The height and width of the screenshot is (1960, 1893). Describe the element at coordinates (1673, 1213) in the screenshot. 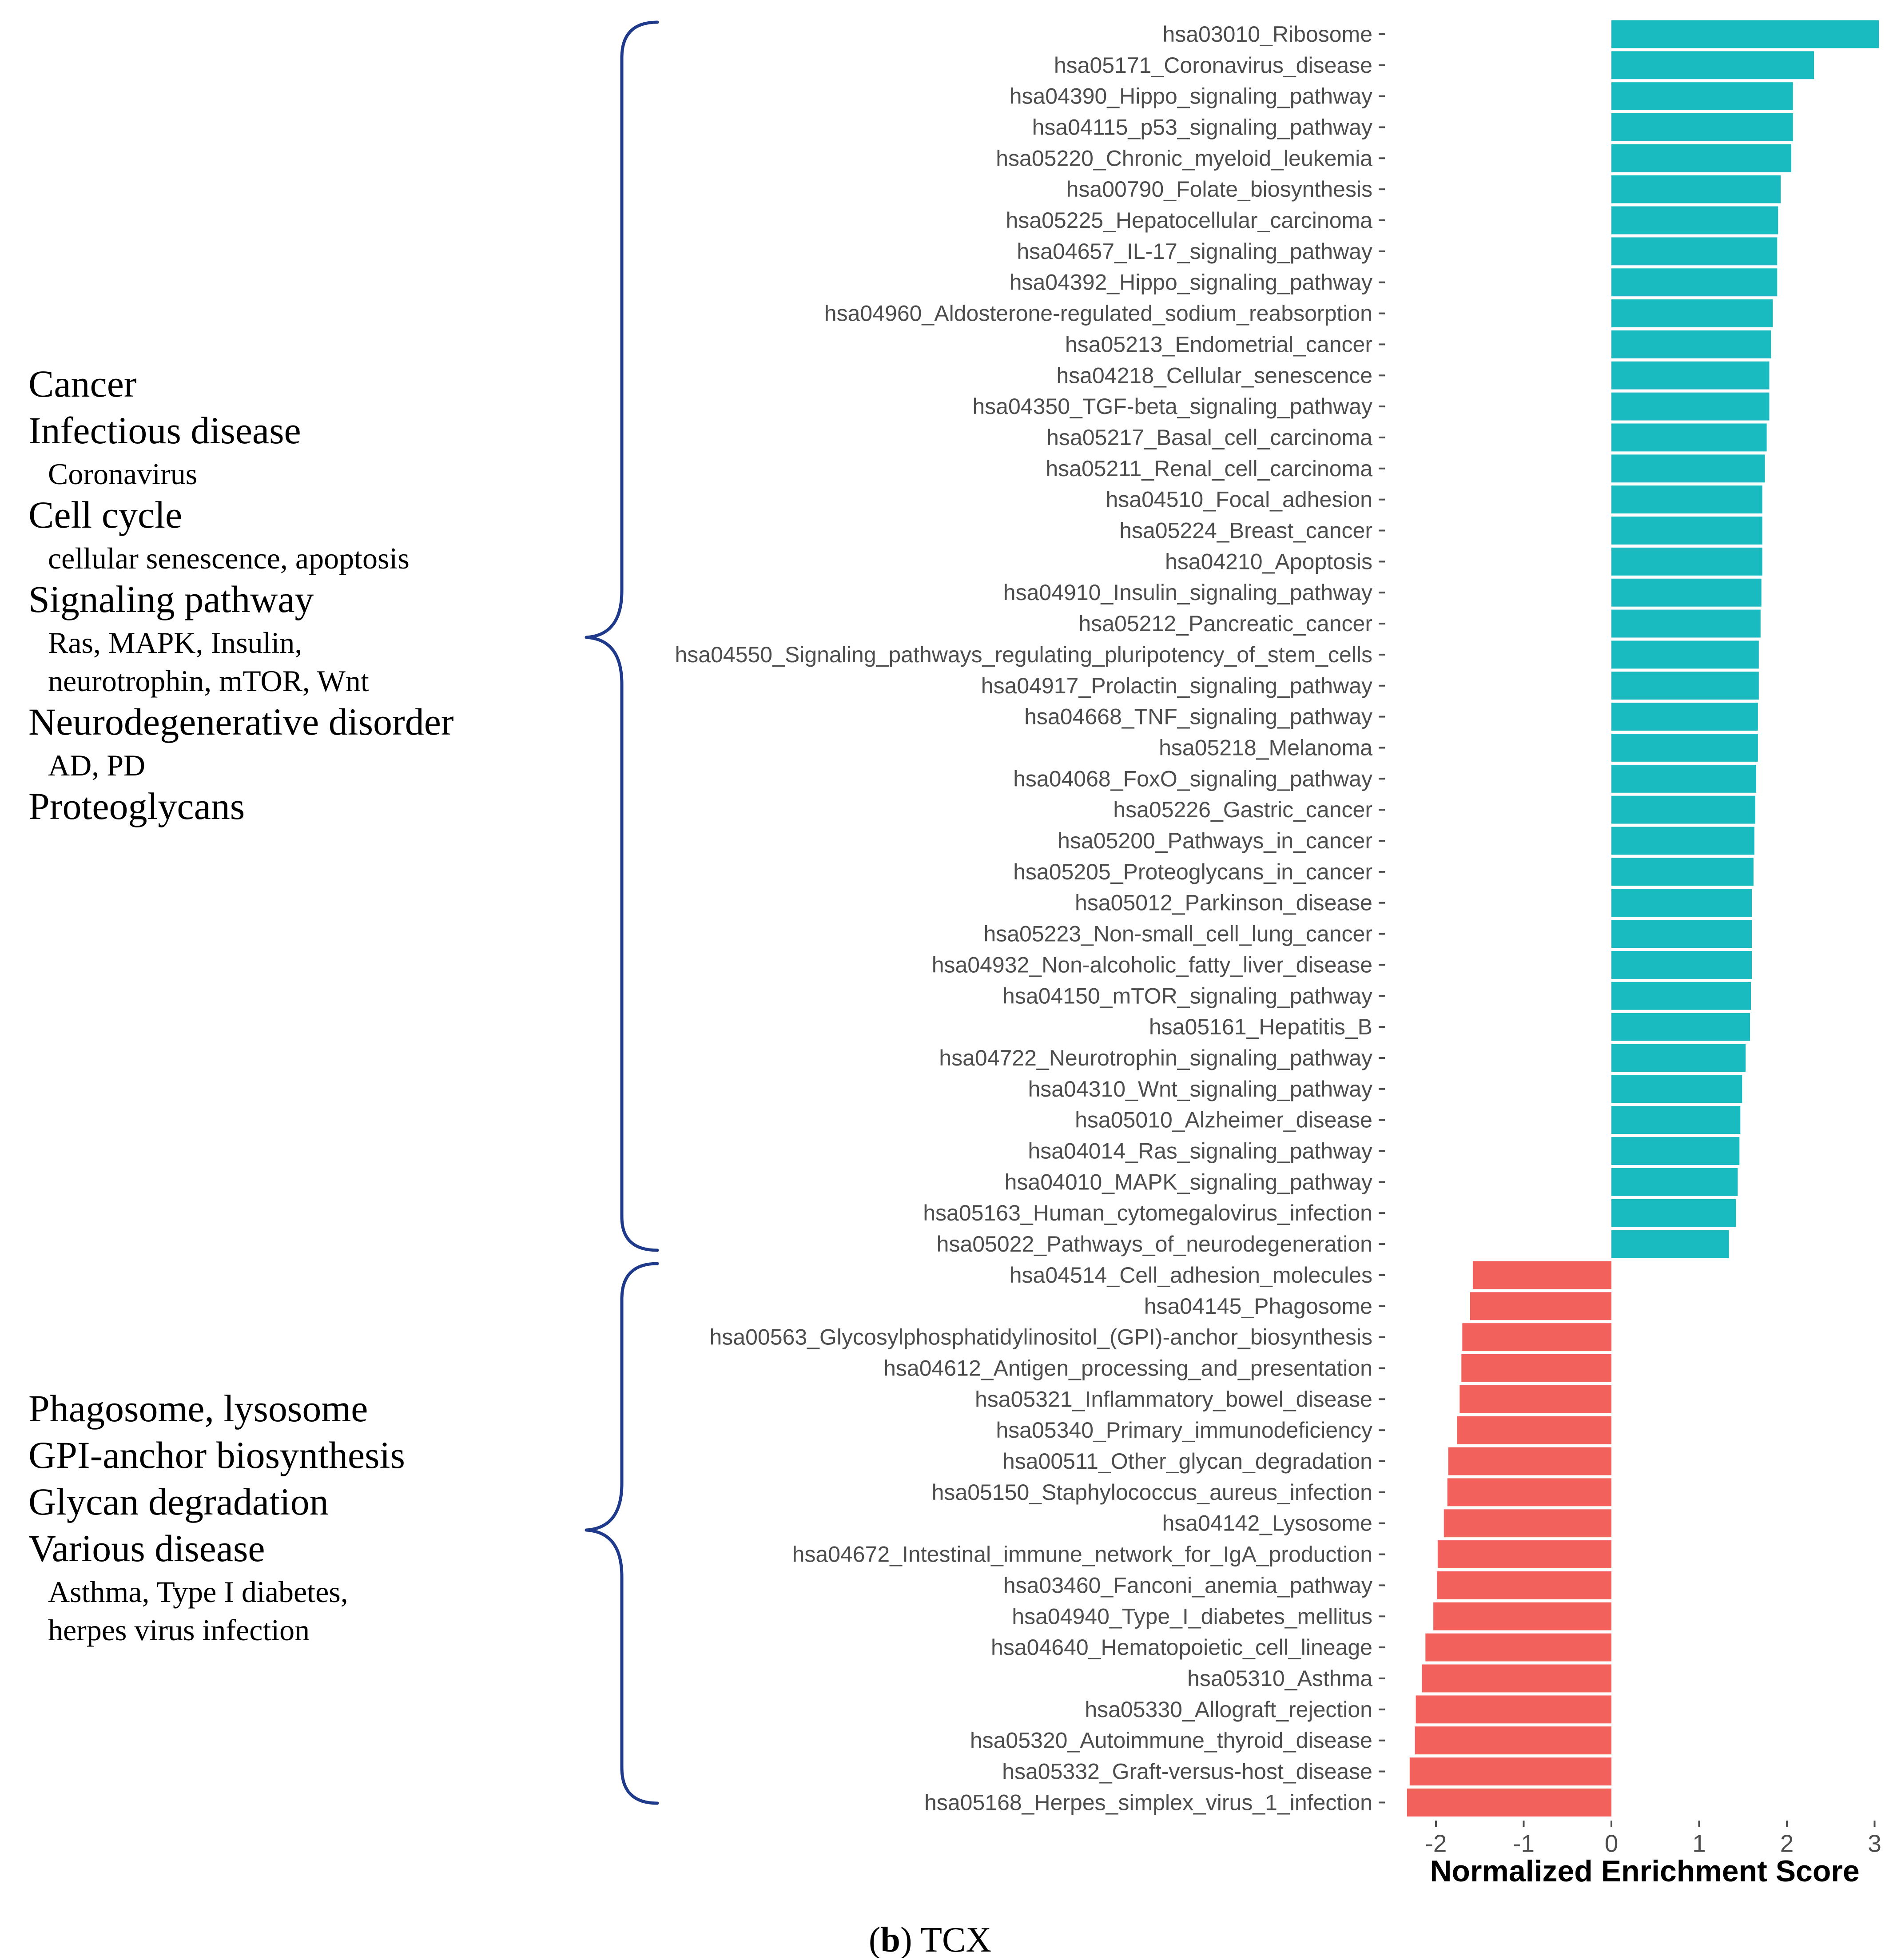

I see `bar-hsa05163` at that location.